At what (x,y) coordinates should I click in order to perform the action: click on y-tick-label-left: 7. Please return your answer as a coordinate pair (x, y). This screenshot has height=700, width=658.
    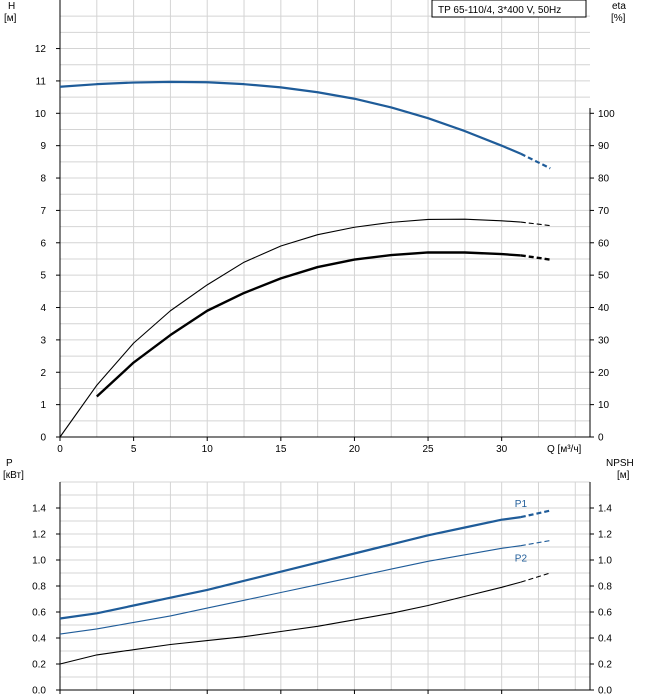
    Looking at the image, I should click on (43, 211).